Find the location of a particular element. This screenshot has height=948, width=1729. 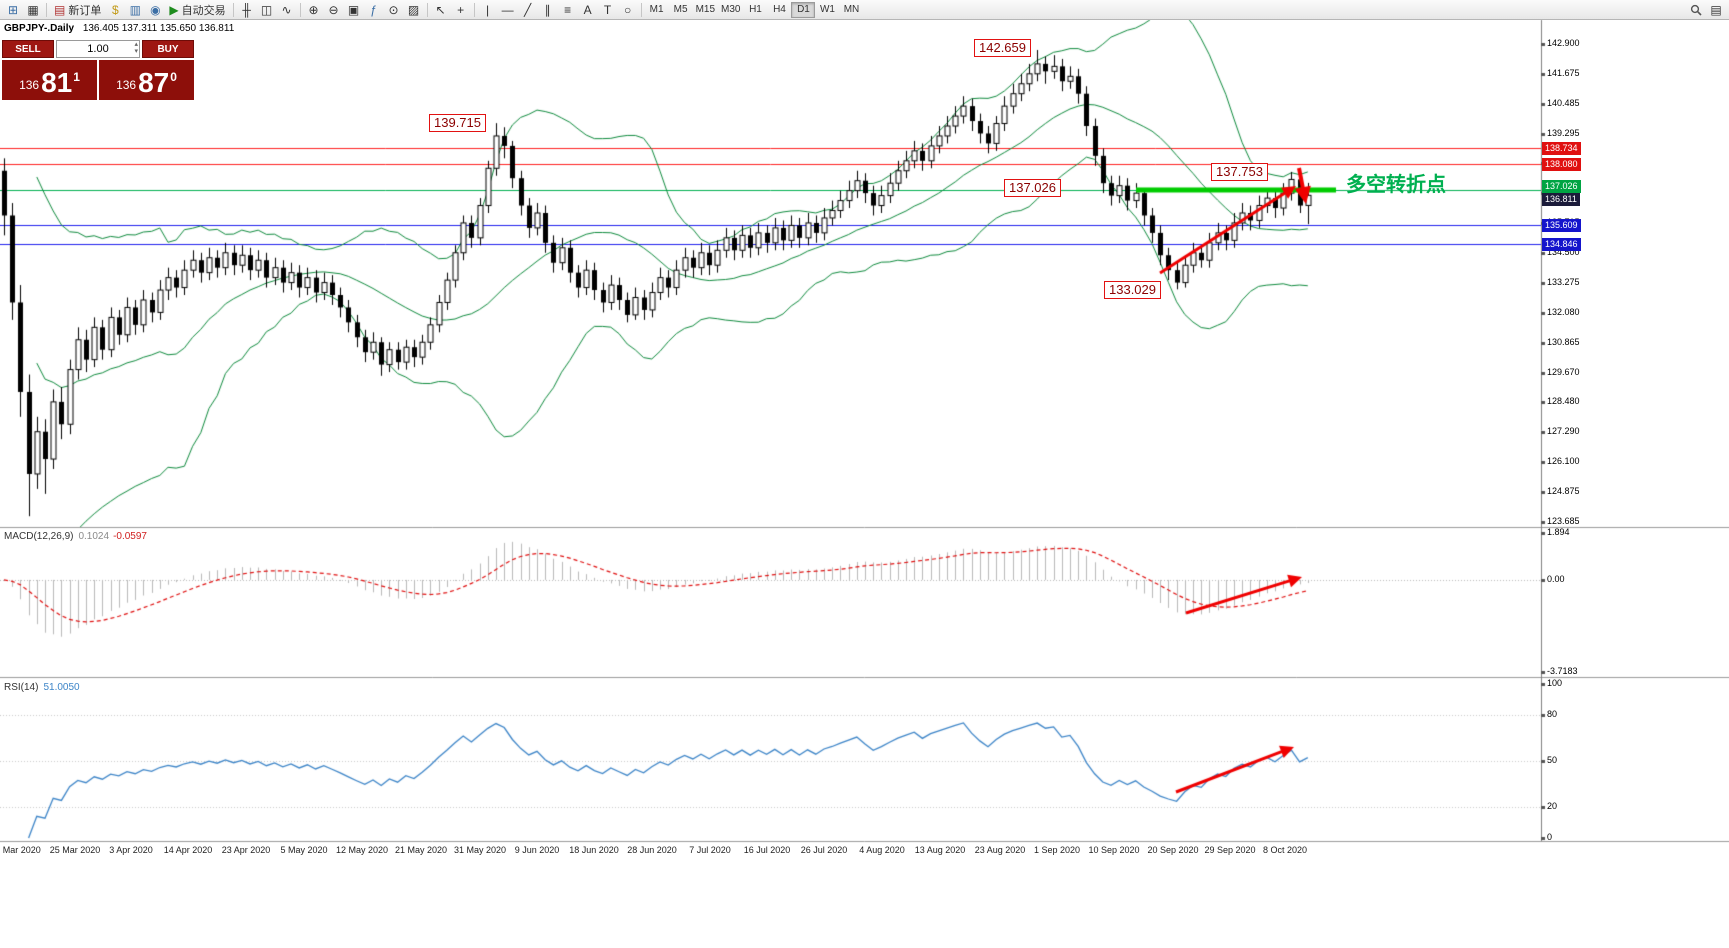

text-tool-button: A is located at coordinates (588, 10).